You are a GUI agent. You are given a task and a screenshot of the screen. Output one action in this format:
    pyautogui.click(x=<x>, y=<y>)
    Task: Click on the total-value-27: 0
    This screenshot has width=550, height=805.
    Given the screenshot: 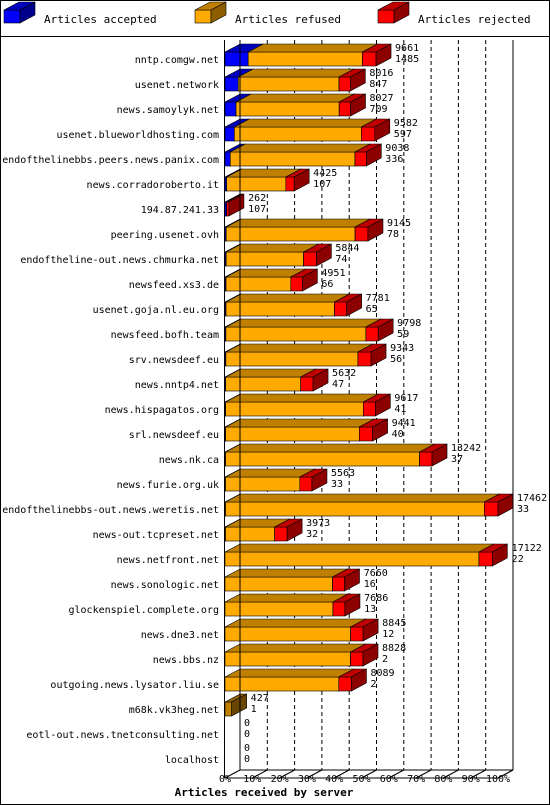 What is the action you would take?
    pyautogui.click(x=247, y=723)
    